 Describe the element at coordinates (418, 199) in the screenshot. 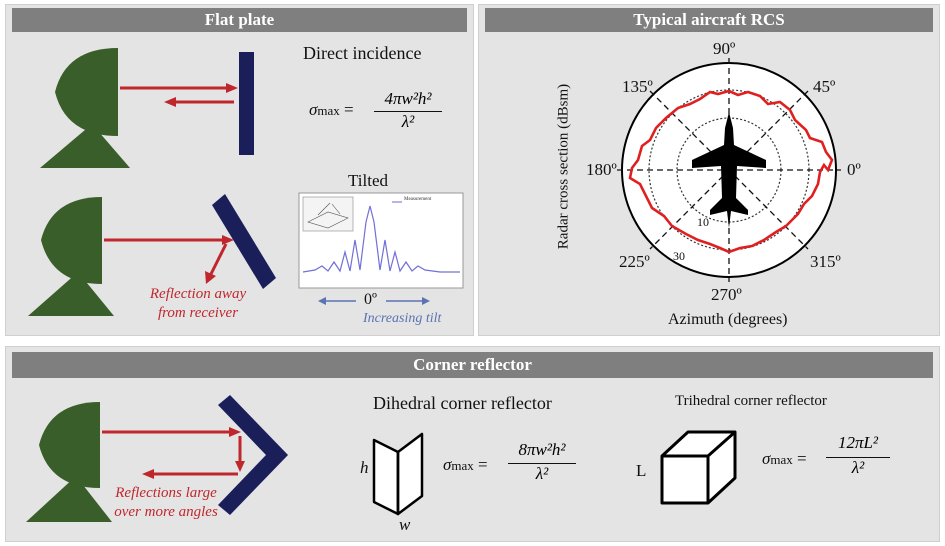

I see `measurement-legend: Measurement` at that location.